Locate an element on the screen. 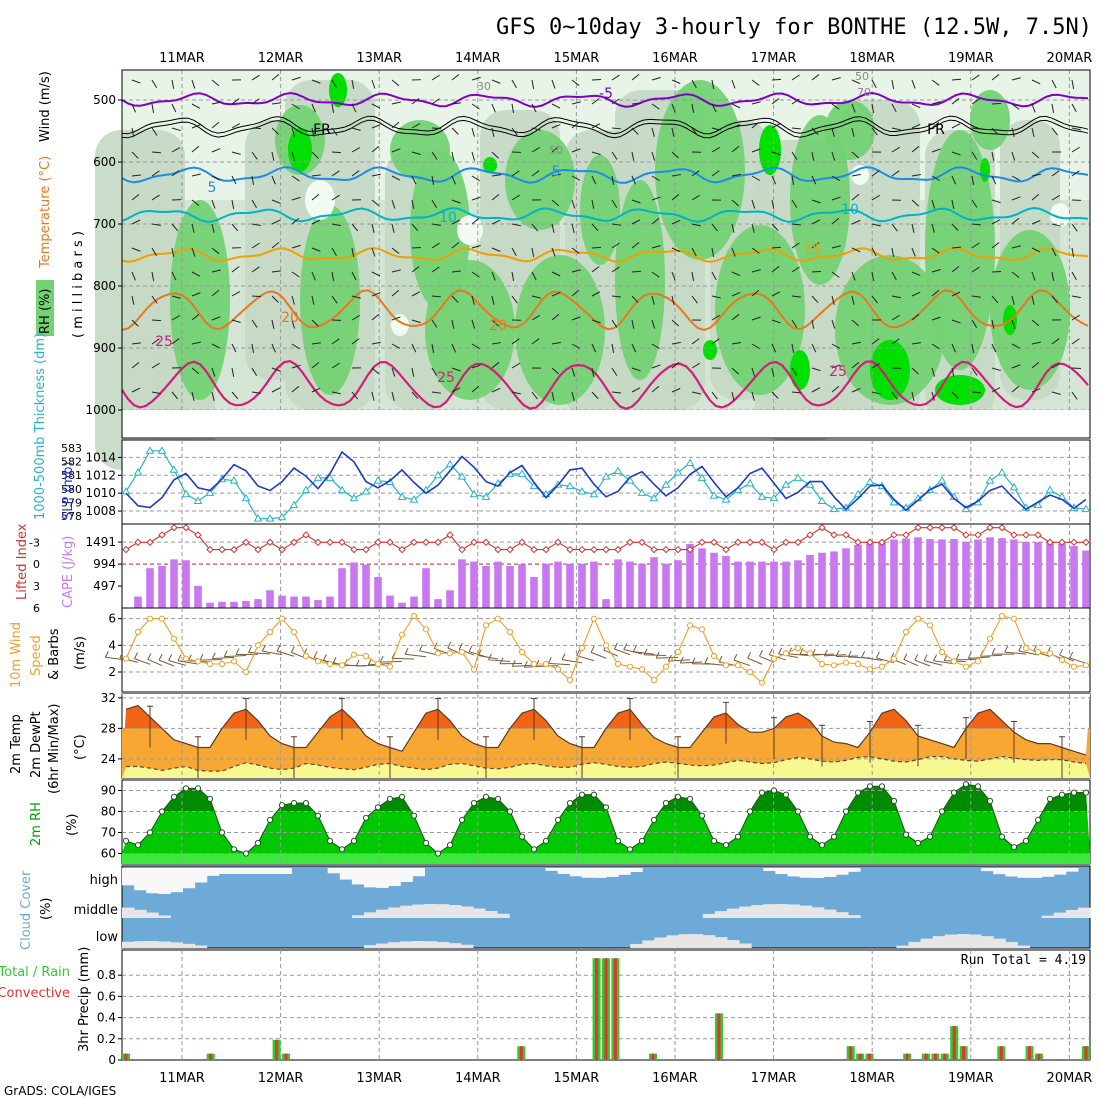 The height and width of the screenshot is (1100, 1100). date-label-top: 12MAR is located at coordinates (281, 58).